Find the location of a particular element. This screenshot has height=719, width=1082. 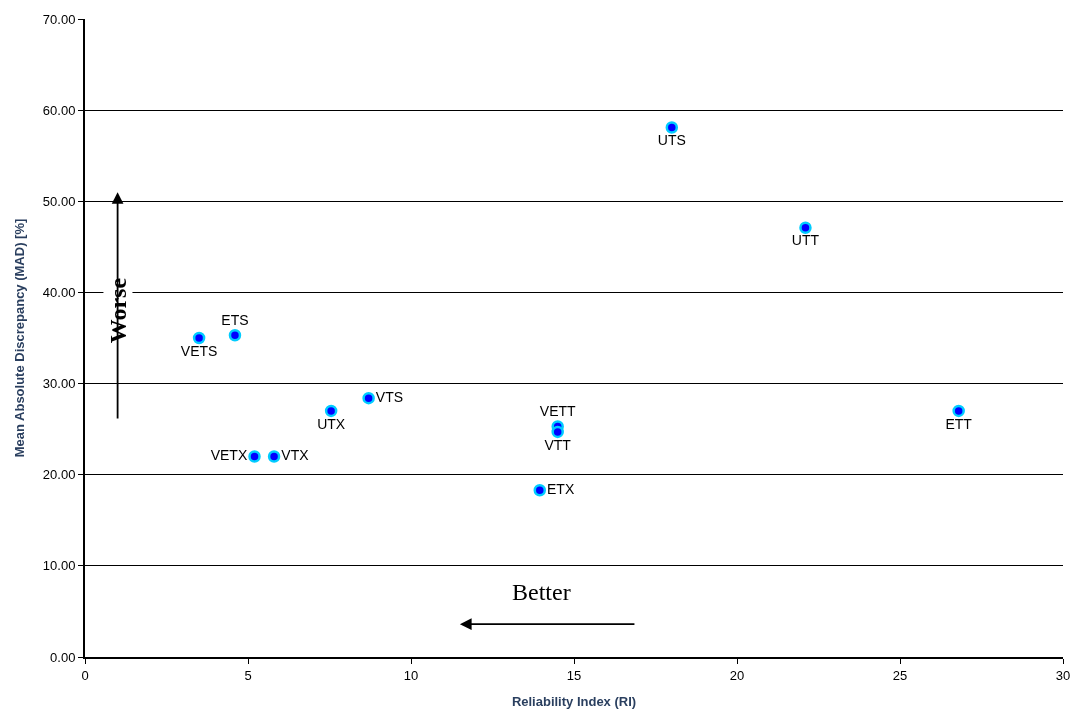

x-tick-label: 5 is located at coordinates (248, 675).